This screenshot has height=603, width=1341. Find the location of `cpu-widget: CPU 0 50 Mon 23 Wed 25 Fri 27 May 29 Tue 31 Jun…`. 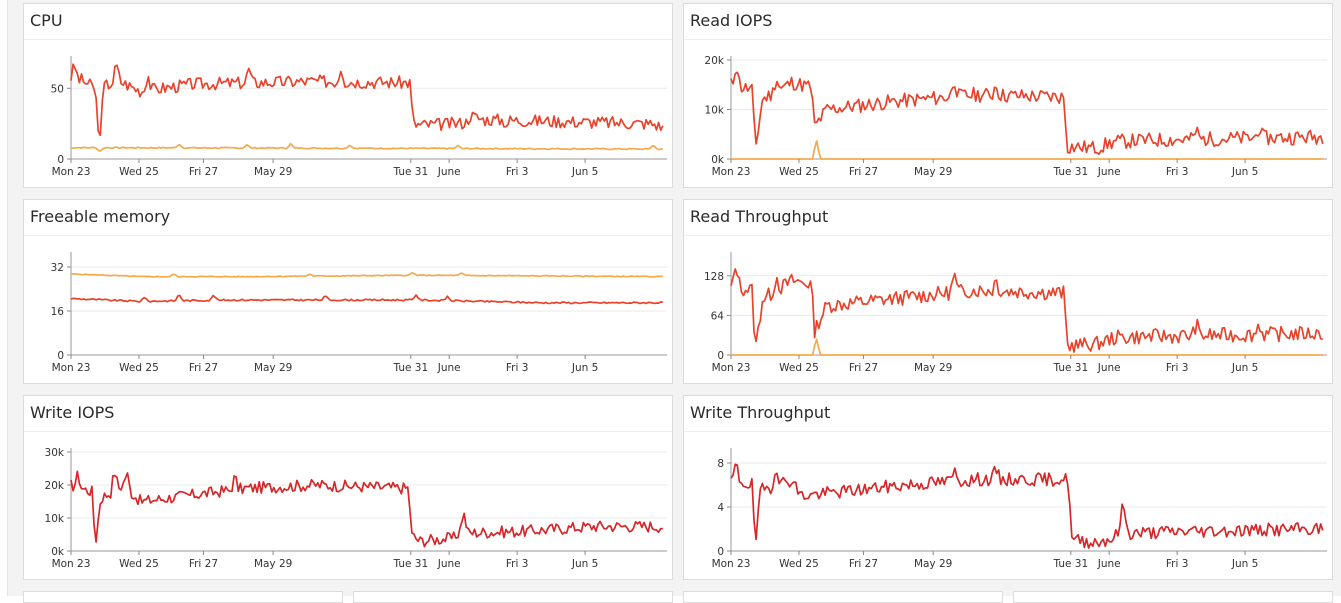

cpu-widget: CPU 0 50 Mon 23 Wed 25 Fri 27 May 29 Tue 31 Jun… is located at coordinates (348, 95).